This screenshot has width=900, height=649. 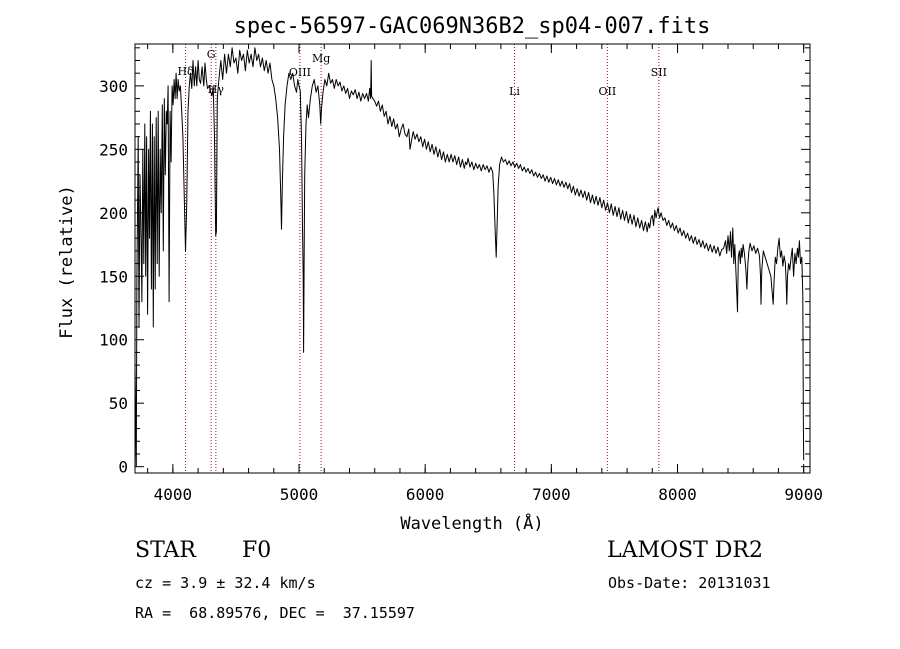 I want to click on x-tick-label: 7000, so click(x=551, y=494).